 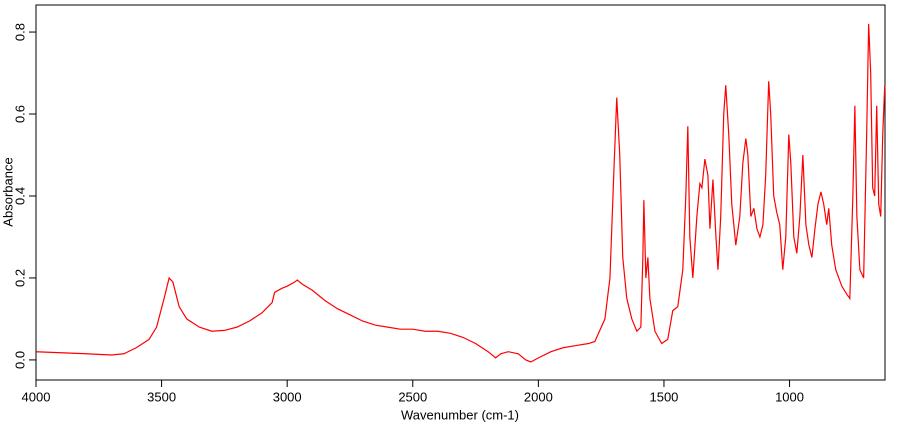 What do you see at coordinates (7, 191) in the screenshot?
I see `y-axis-label: Absorbance` at bounding box center [7, 191].